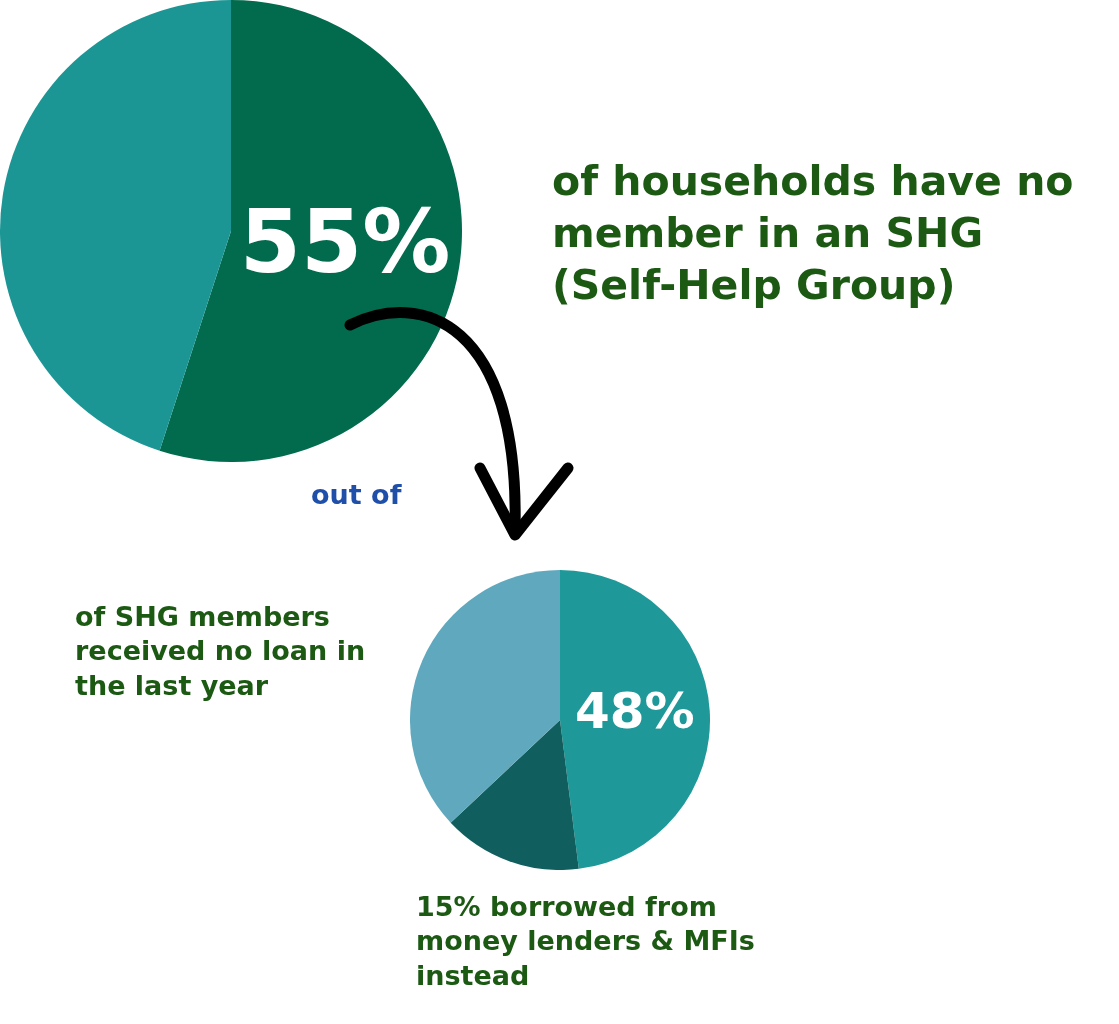 The width and height of the screenshot is (1119, 1024). Describe the element at coordinates (813, 234) in the screenshot. I see `text: of households have no member in an SHG (Self-Help Group)` at that location.